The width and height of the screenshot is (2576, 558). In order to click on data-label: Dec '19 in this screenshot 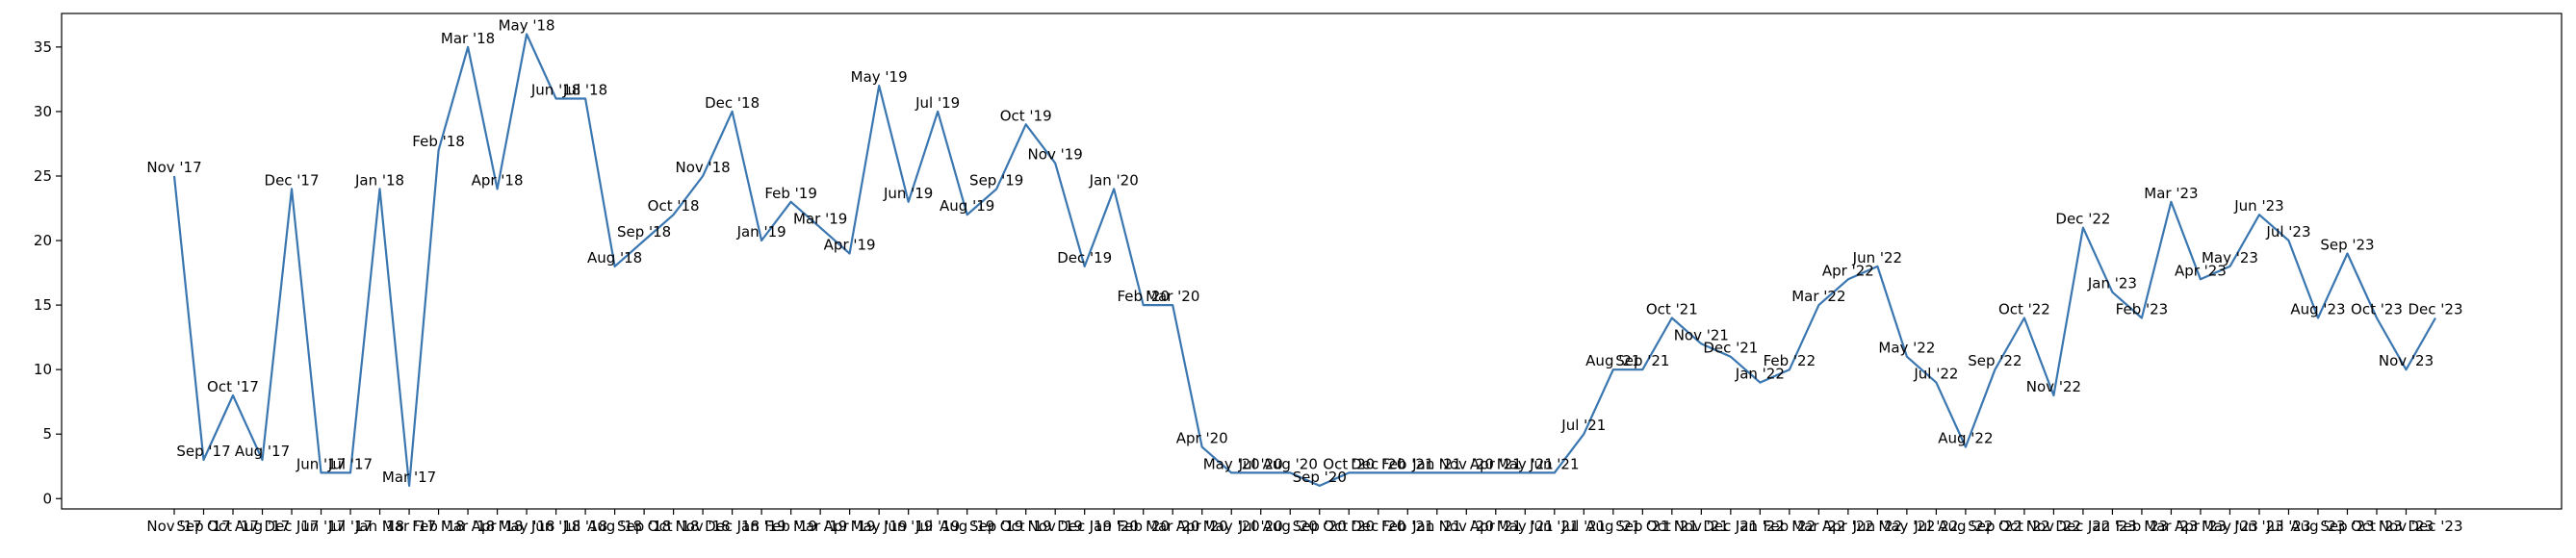, I will do `click(1084, 257)`.